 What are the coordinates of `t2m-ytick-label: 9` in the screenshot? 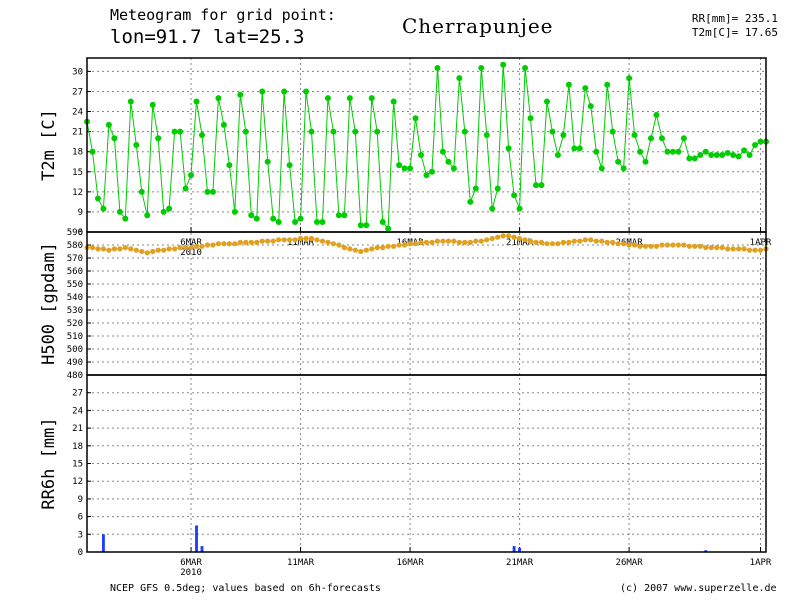 It's located at (80, 213).